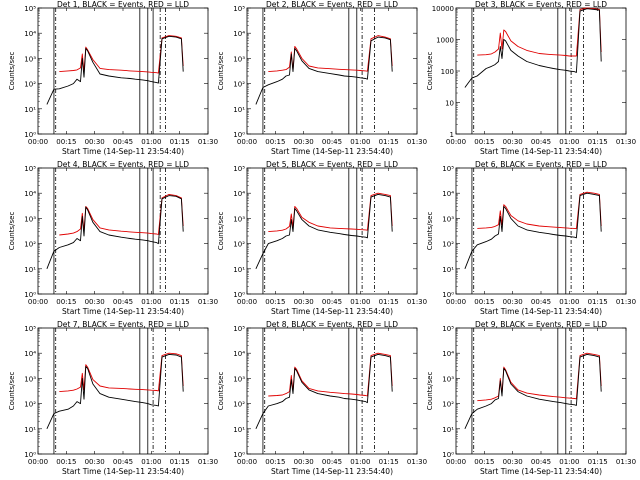  What do you see at coordinates (123, 164) in the screenshot?
I see `panel-title: Det 4, BLACK = Events, RED = LLD` at bounding box center [123, 164].